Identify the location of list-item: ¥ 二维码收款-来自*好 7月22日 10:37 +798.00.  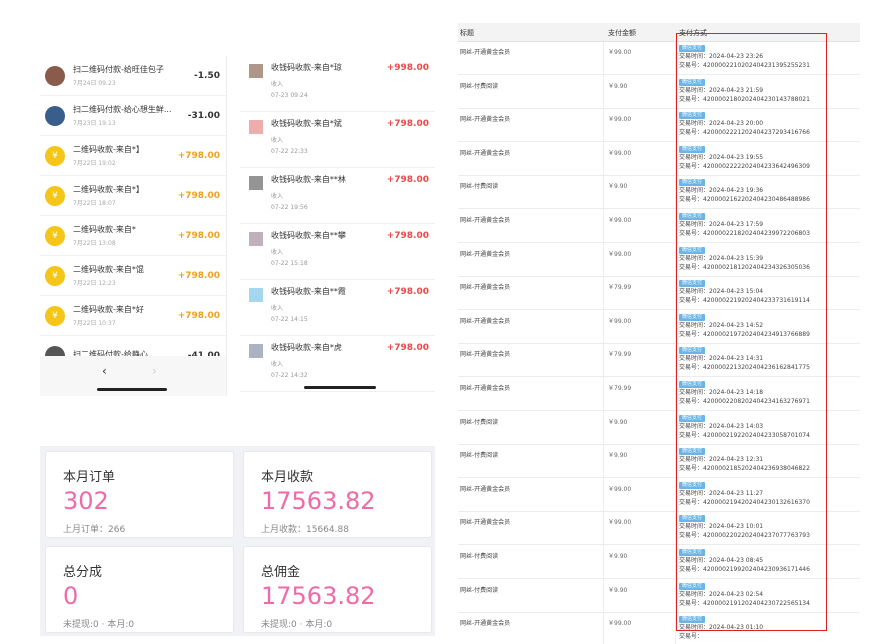
(133, 316).